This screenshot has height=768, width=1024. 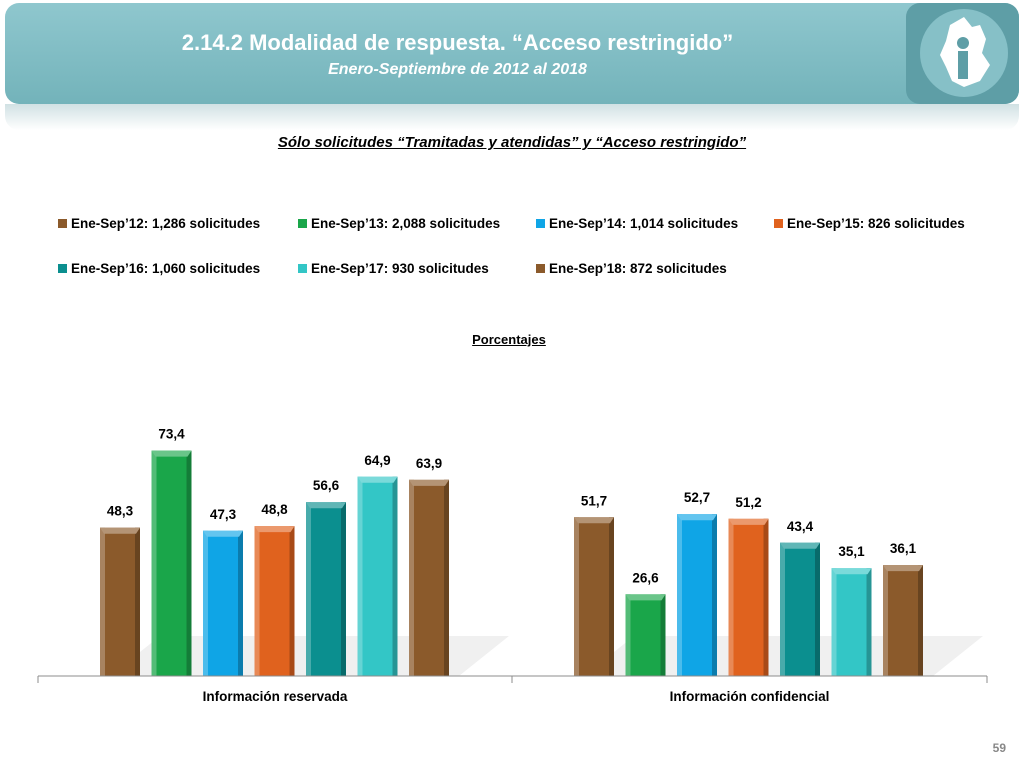 I want to click on data-label: 43,4, so click(x=800, y=526).